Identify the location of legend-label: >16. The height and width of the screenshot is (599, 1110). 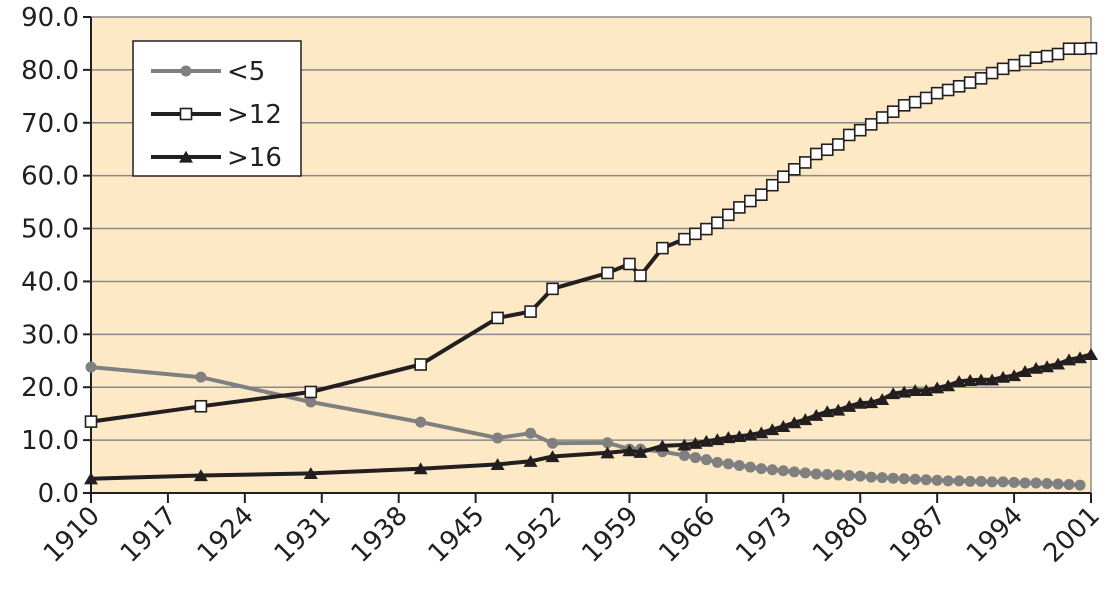
(254, 158).